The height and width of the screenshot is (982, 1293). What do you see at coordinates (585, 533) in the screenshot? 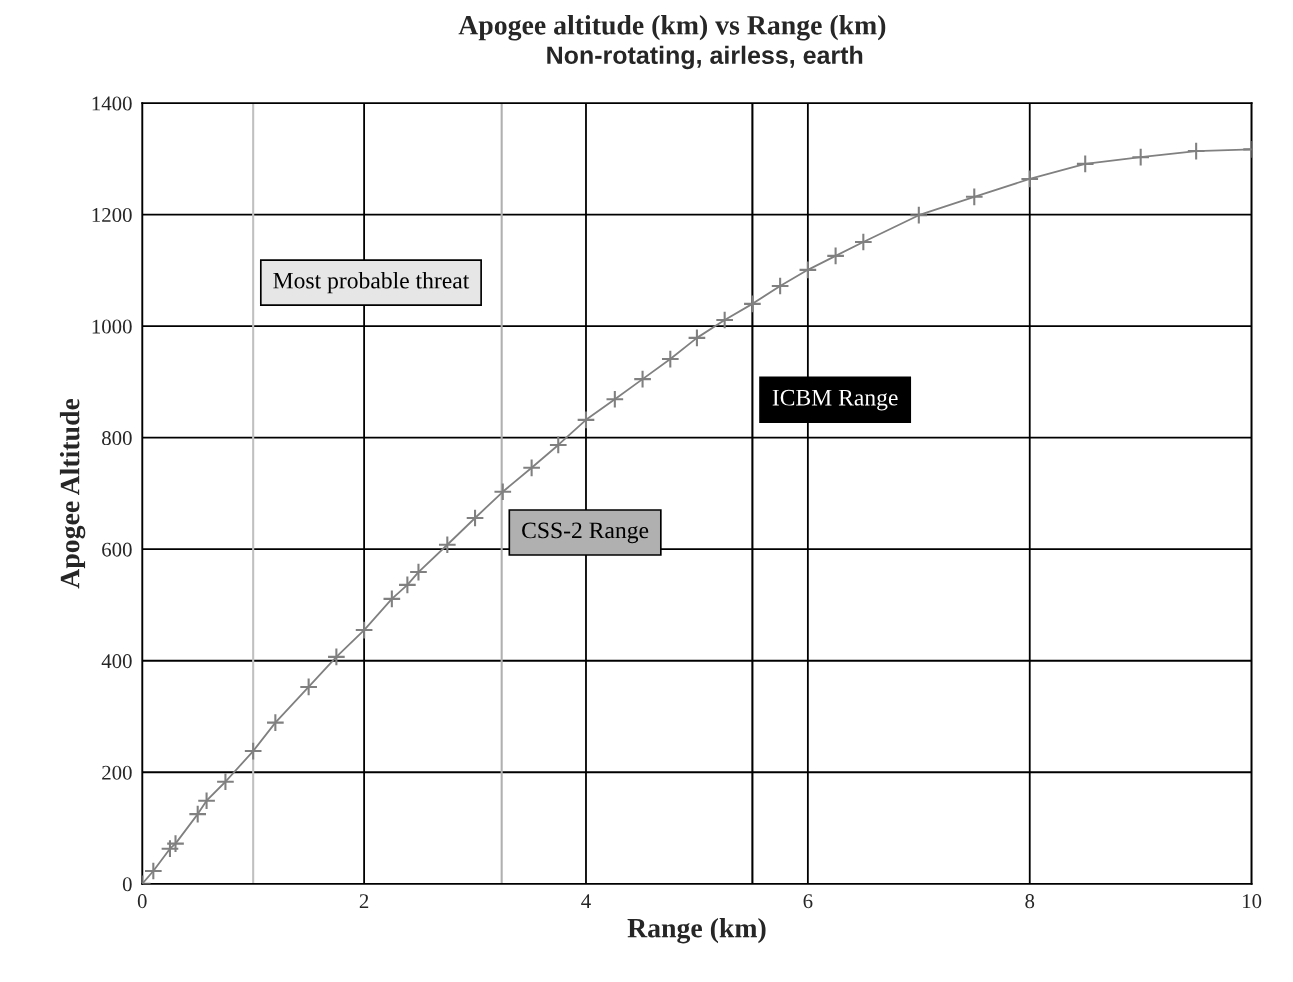
I see `ref-line-label: CSS-2 Range` at bounding box center [585, 533].